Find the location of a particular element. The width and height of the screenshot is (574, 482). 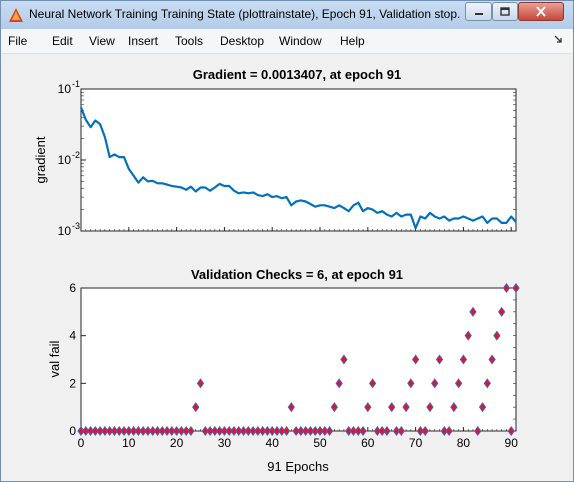

minimize-icon is located at coordinates (478, 13).